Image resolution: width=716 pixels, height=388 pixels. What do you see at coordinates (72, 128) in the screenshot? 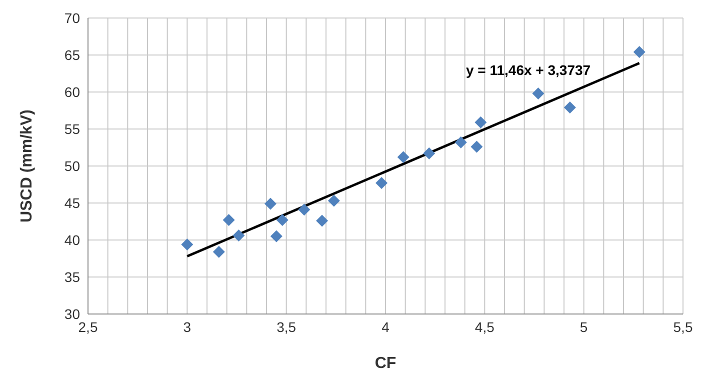
I see `y-tick-label: 55` at bounding box center [72, 128].